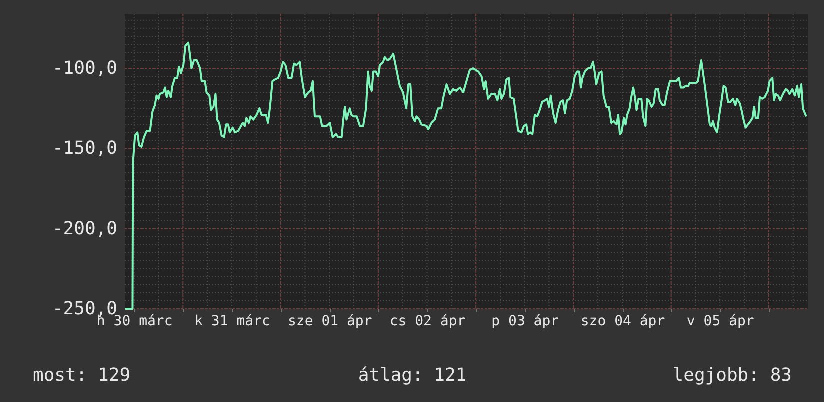  I want to click on y-tick-label: -200,0, so click(85, 229).